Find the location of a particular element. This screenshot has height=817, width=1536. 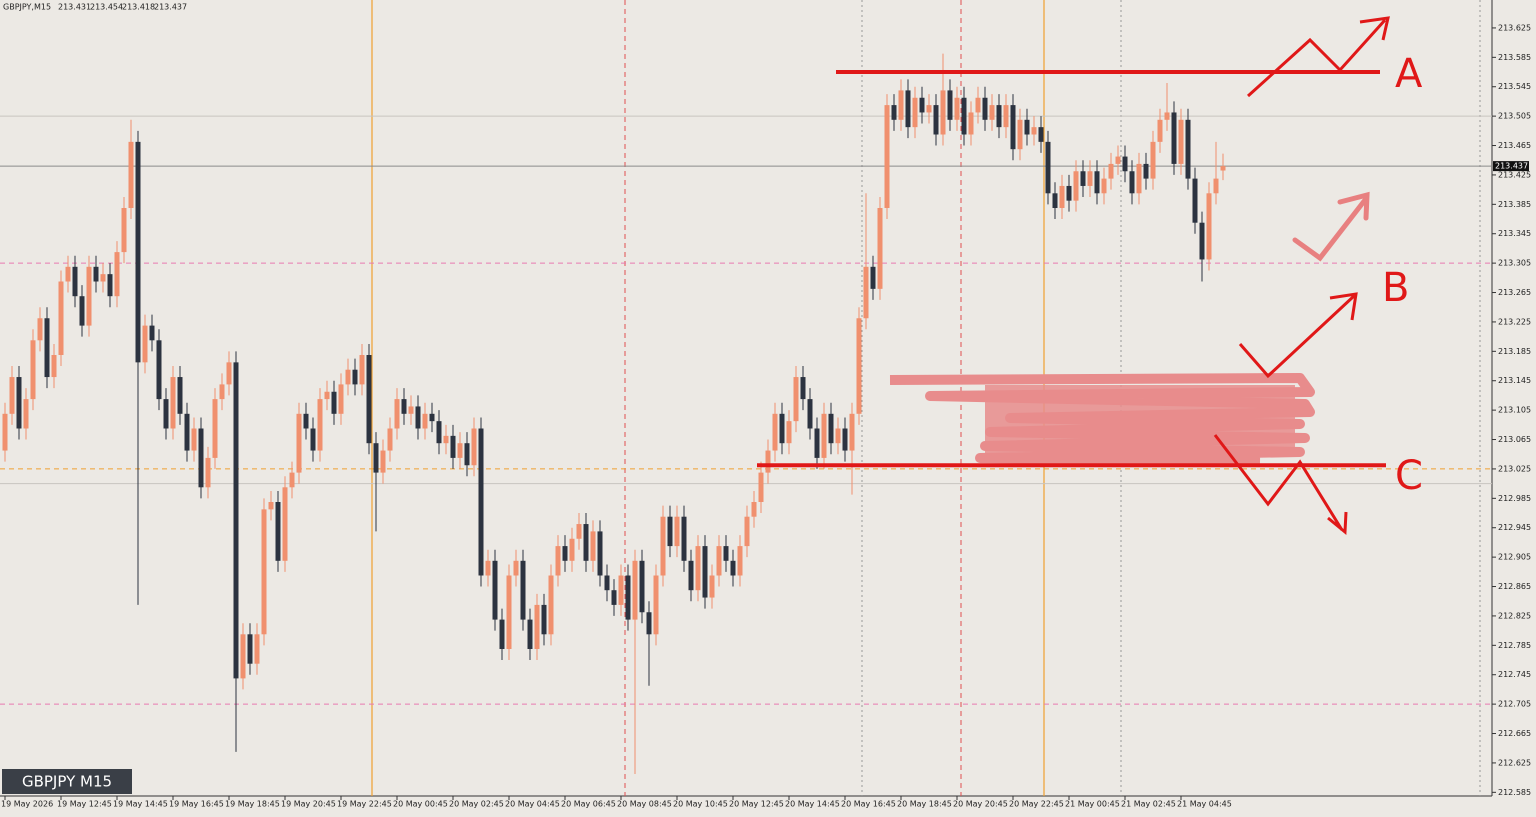

x-tick-label: 19 May 14:45 is located at coordinates (140, 804).